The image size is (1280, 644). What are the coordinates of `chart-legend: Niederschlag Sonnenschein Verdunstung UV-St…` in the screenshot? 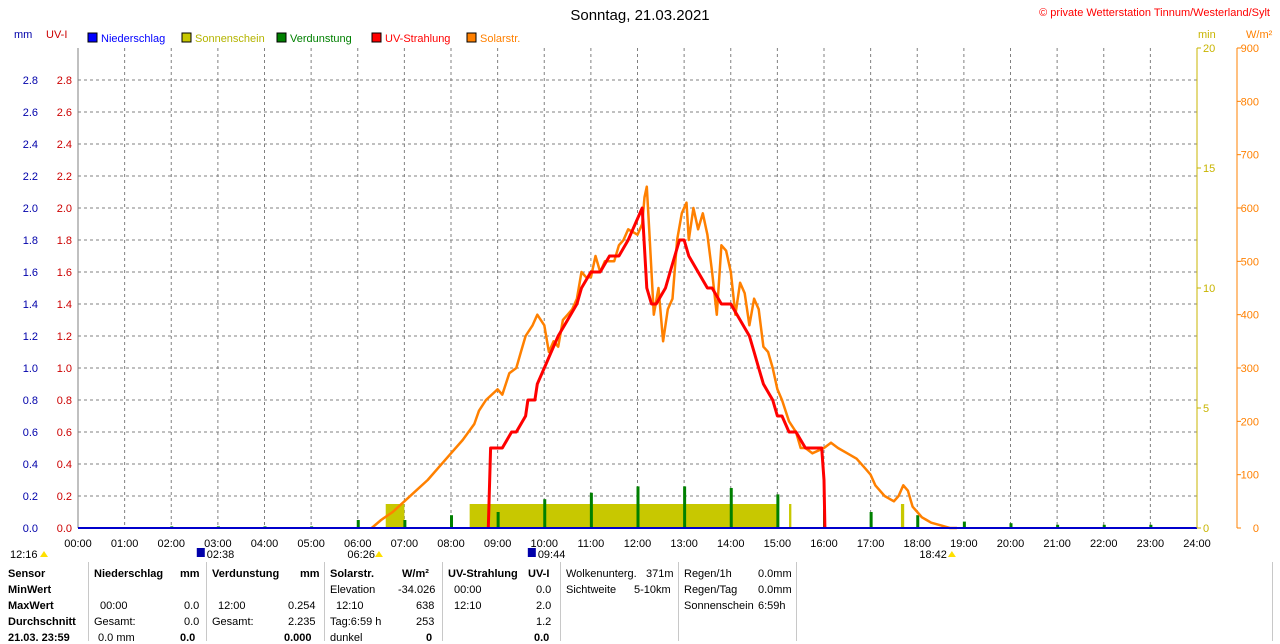 It's located at (303, 38).